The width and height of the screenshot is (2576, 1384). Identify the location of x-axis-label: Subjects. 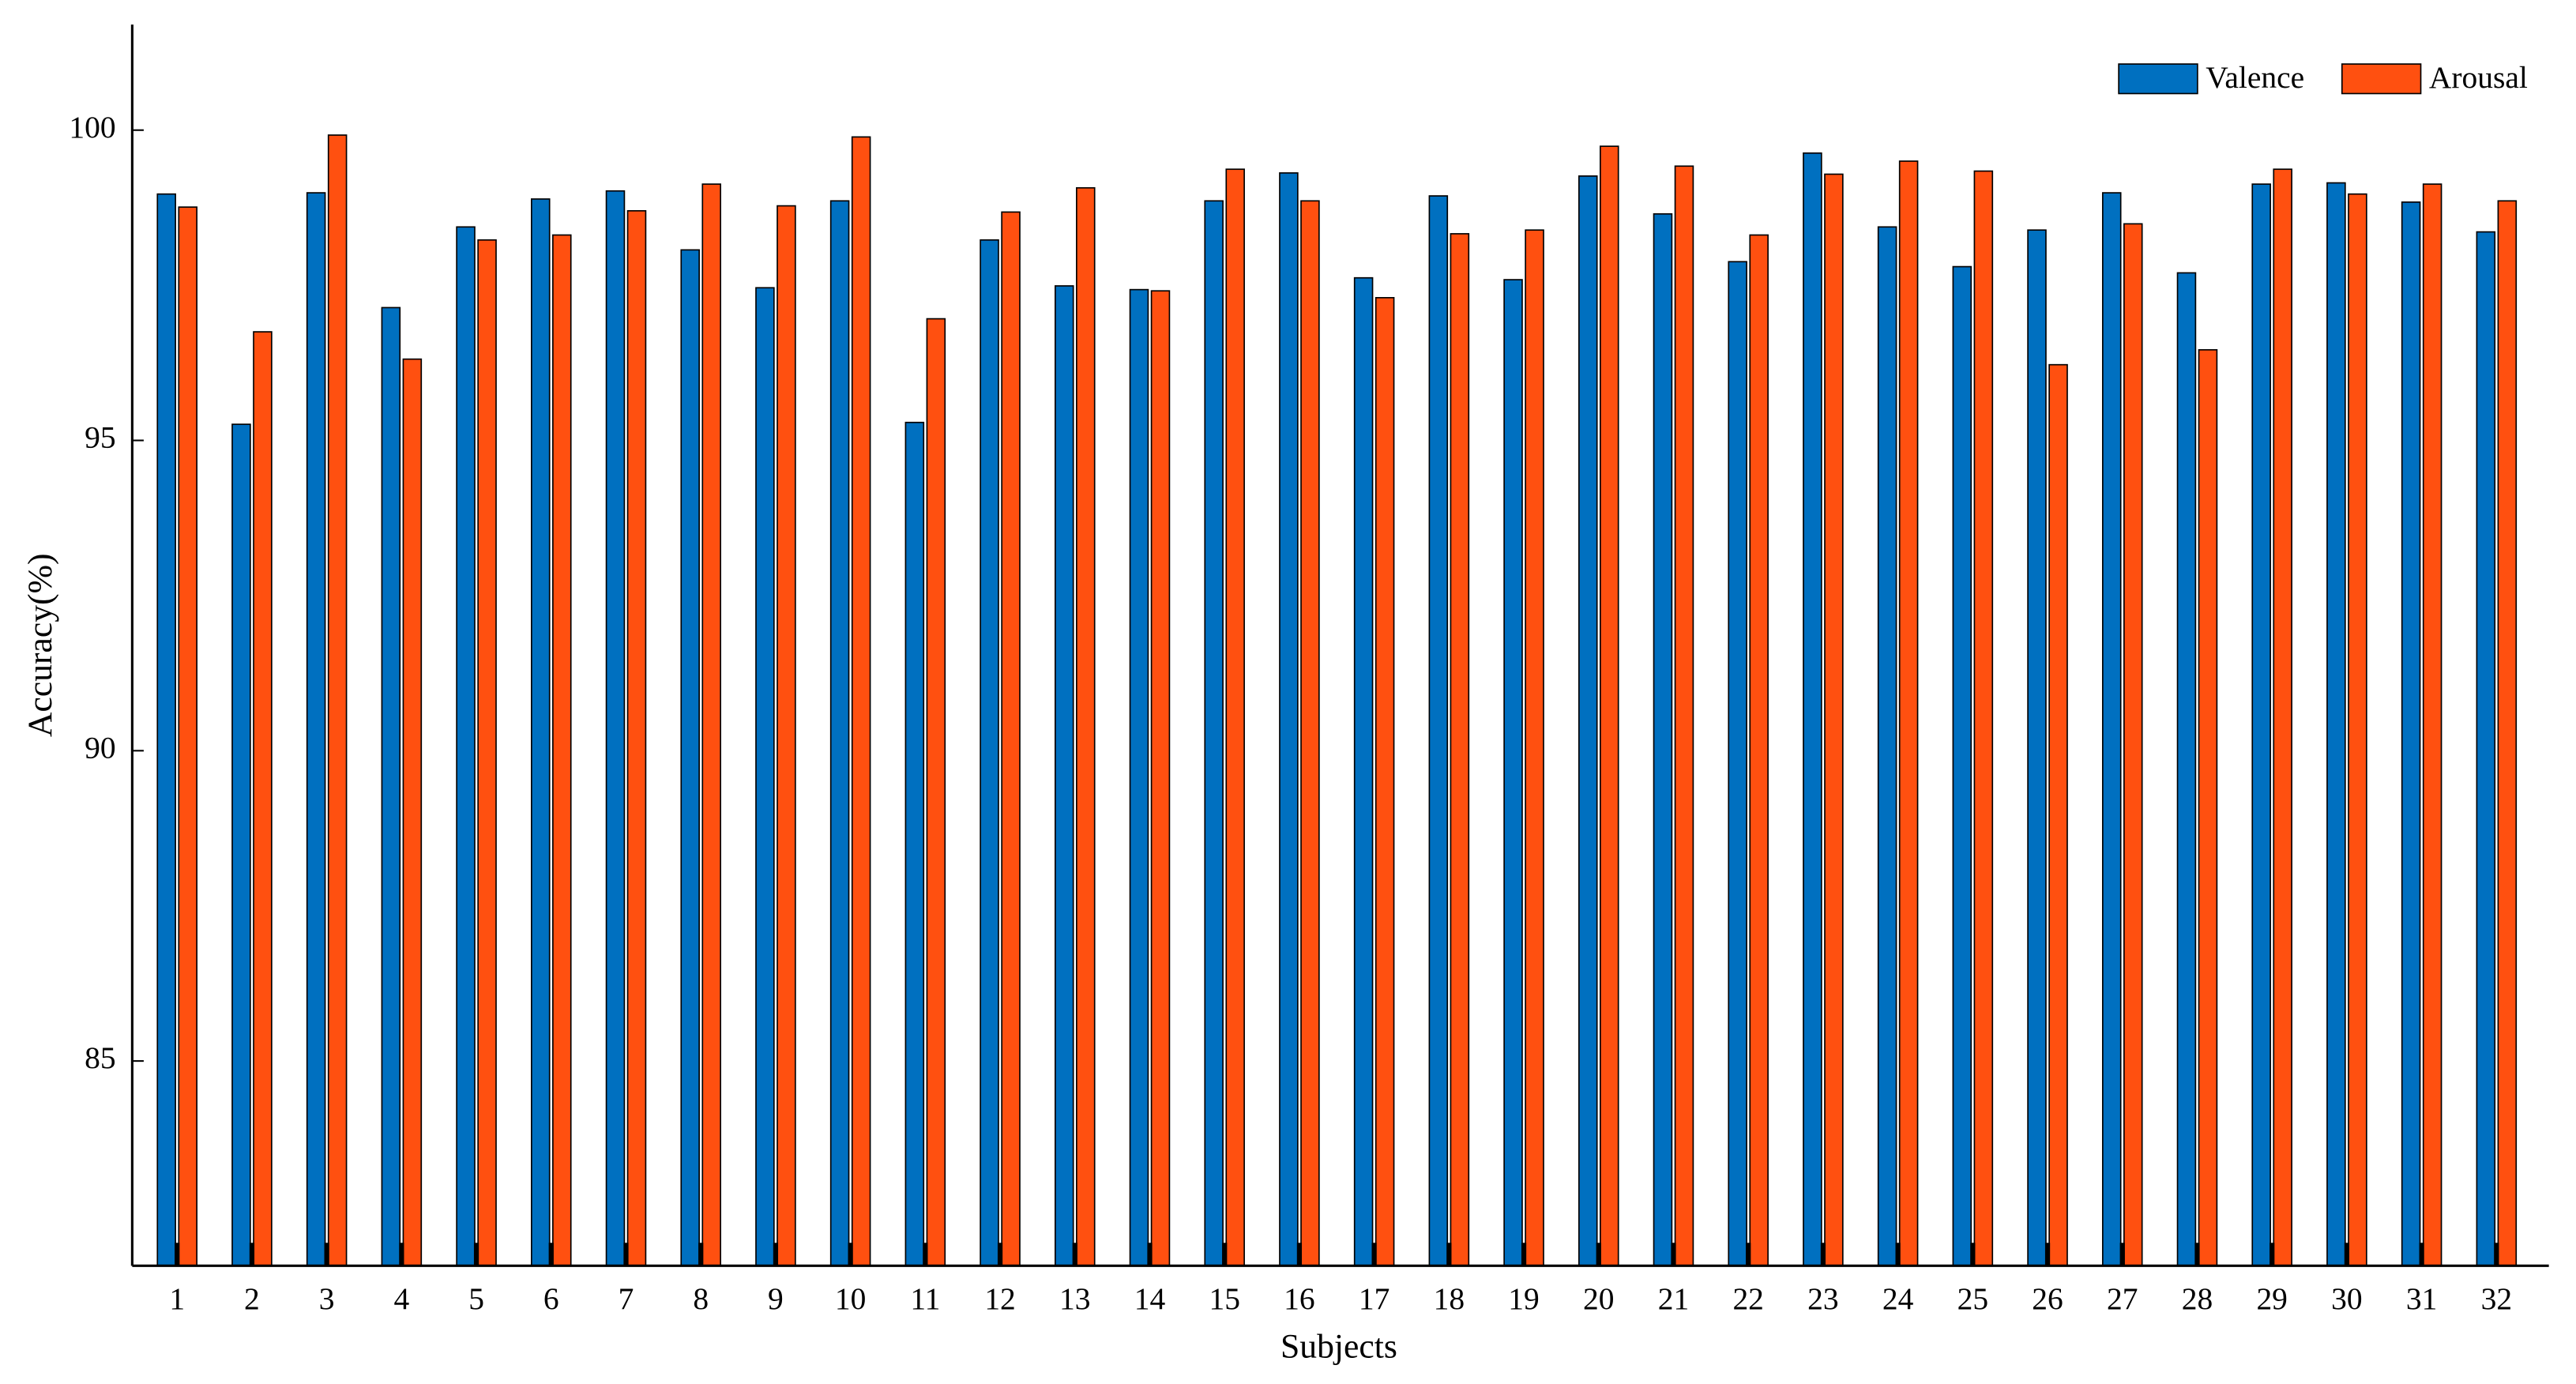
(1339, 1346).